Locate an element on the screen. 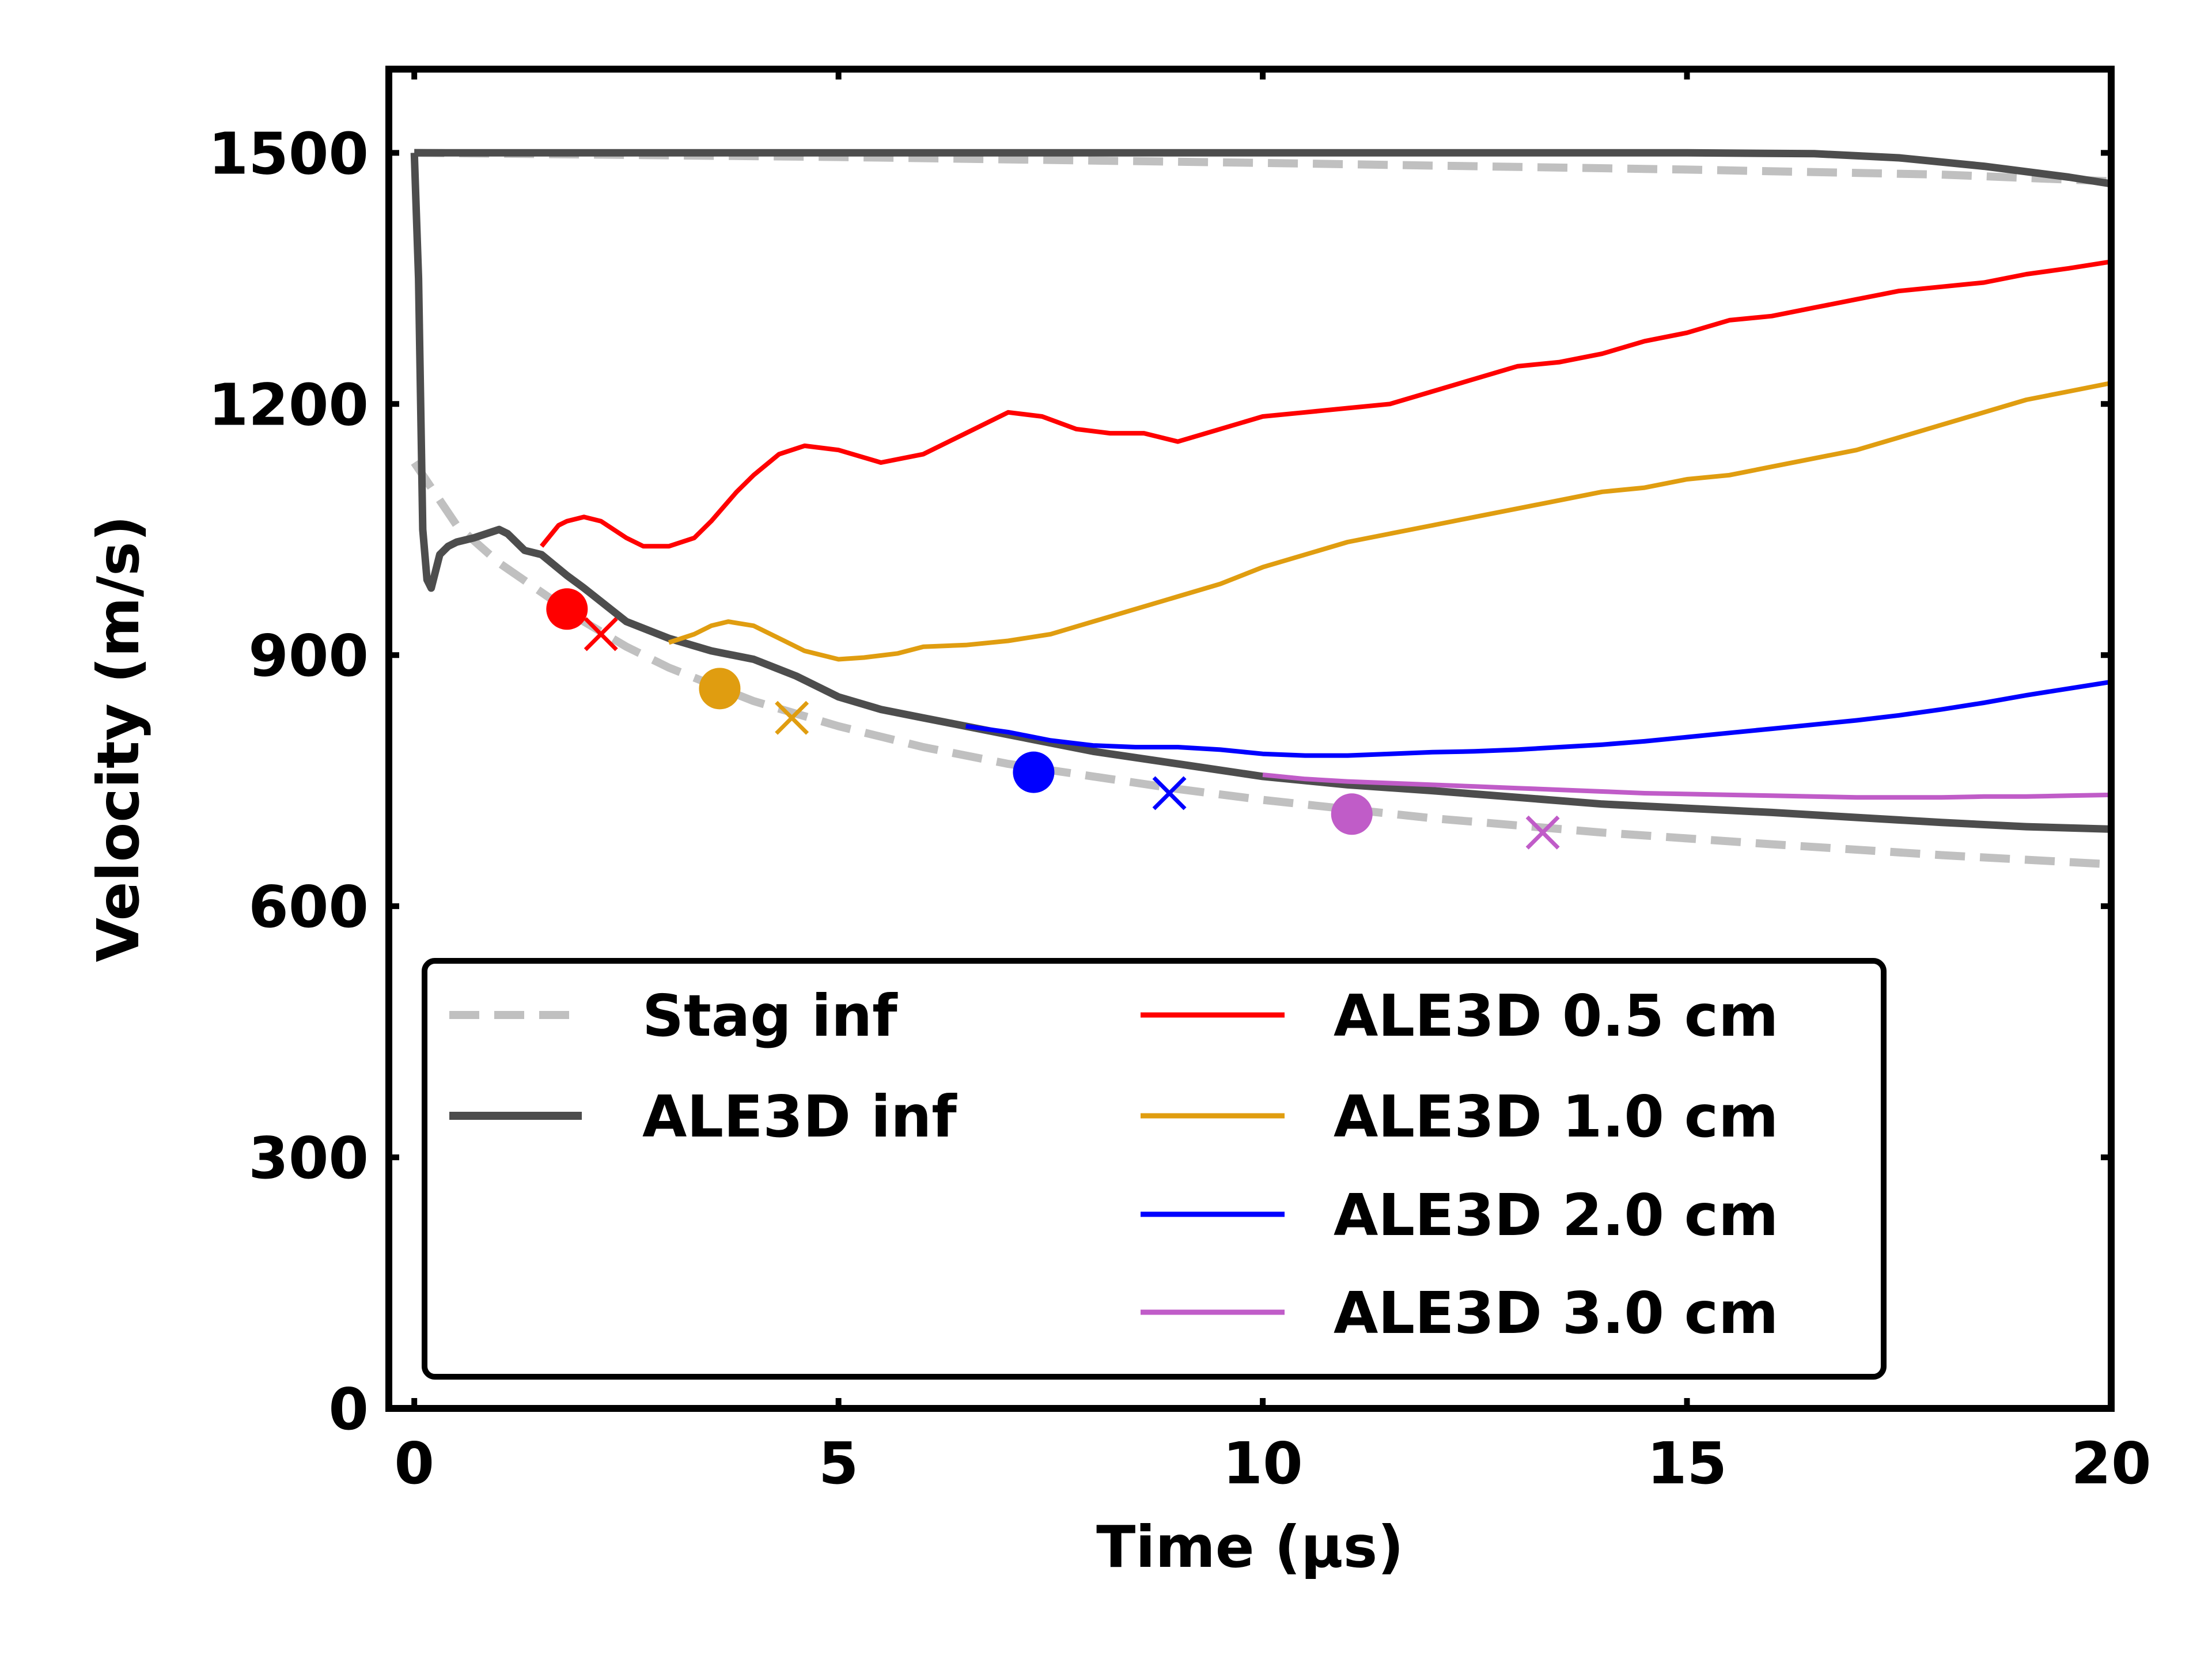  legend-item-ale3d-3-0-cm: ALE3D 3.0 cm is located at coordinates (1459, 1313).